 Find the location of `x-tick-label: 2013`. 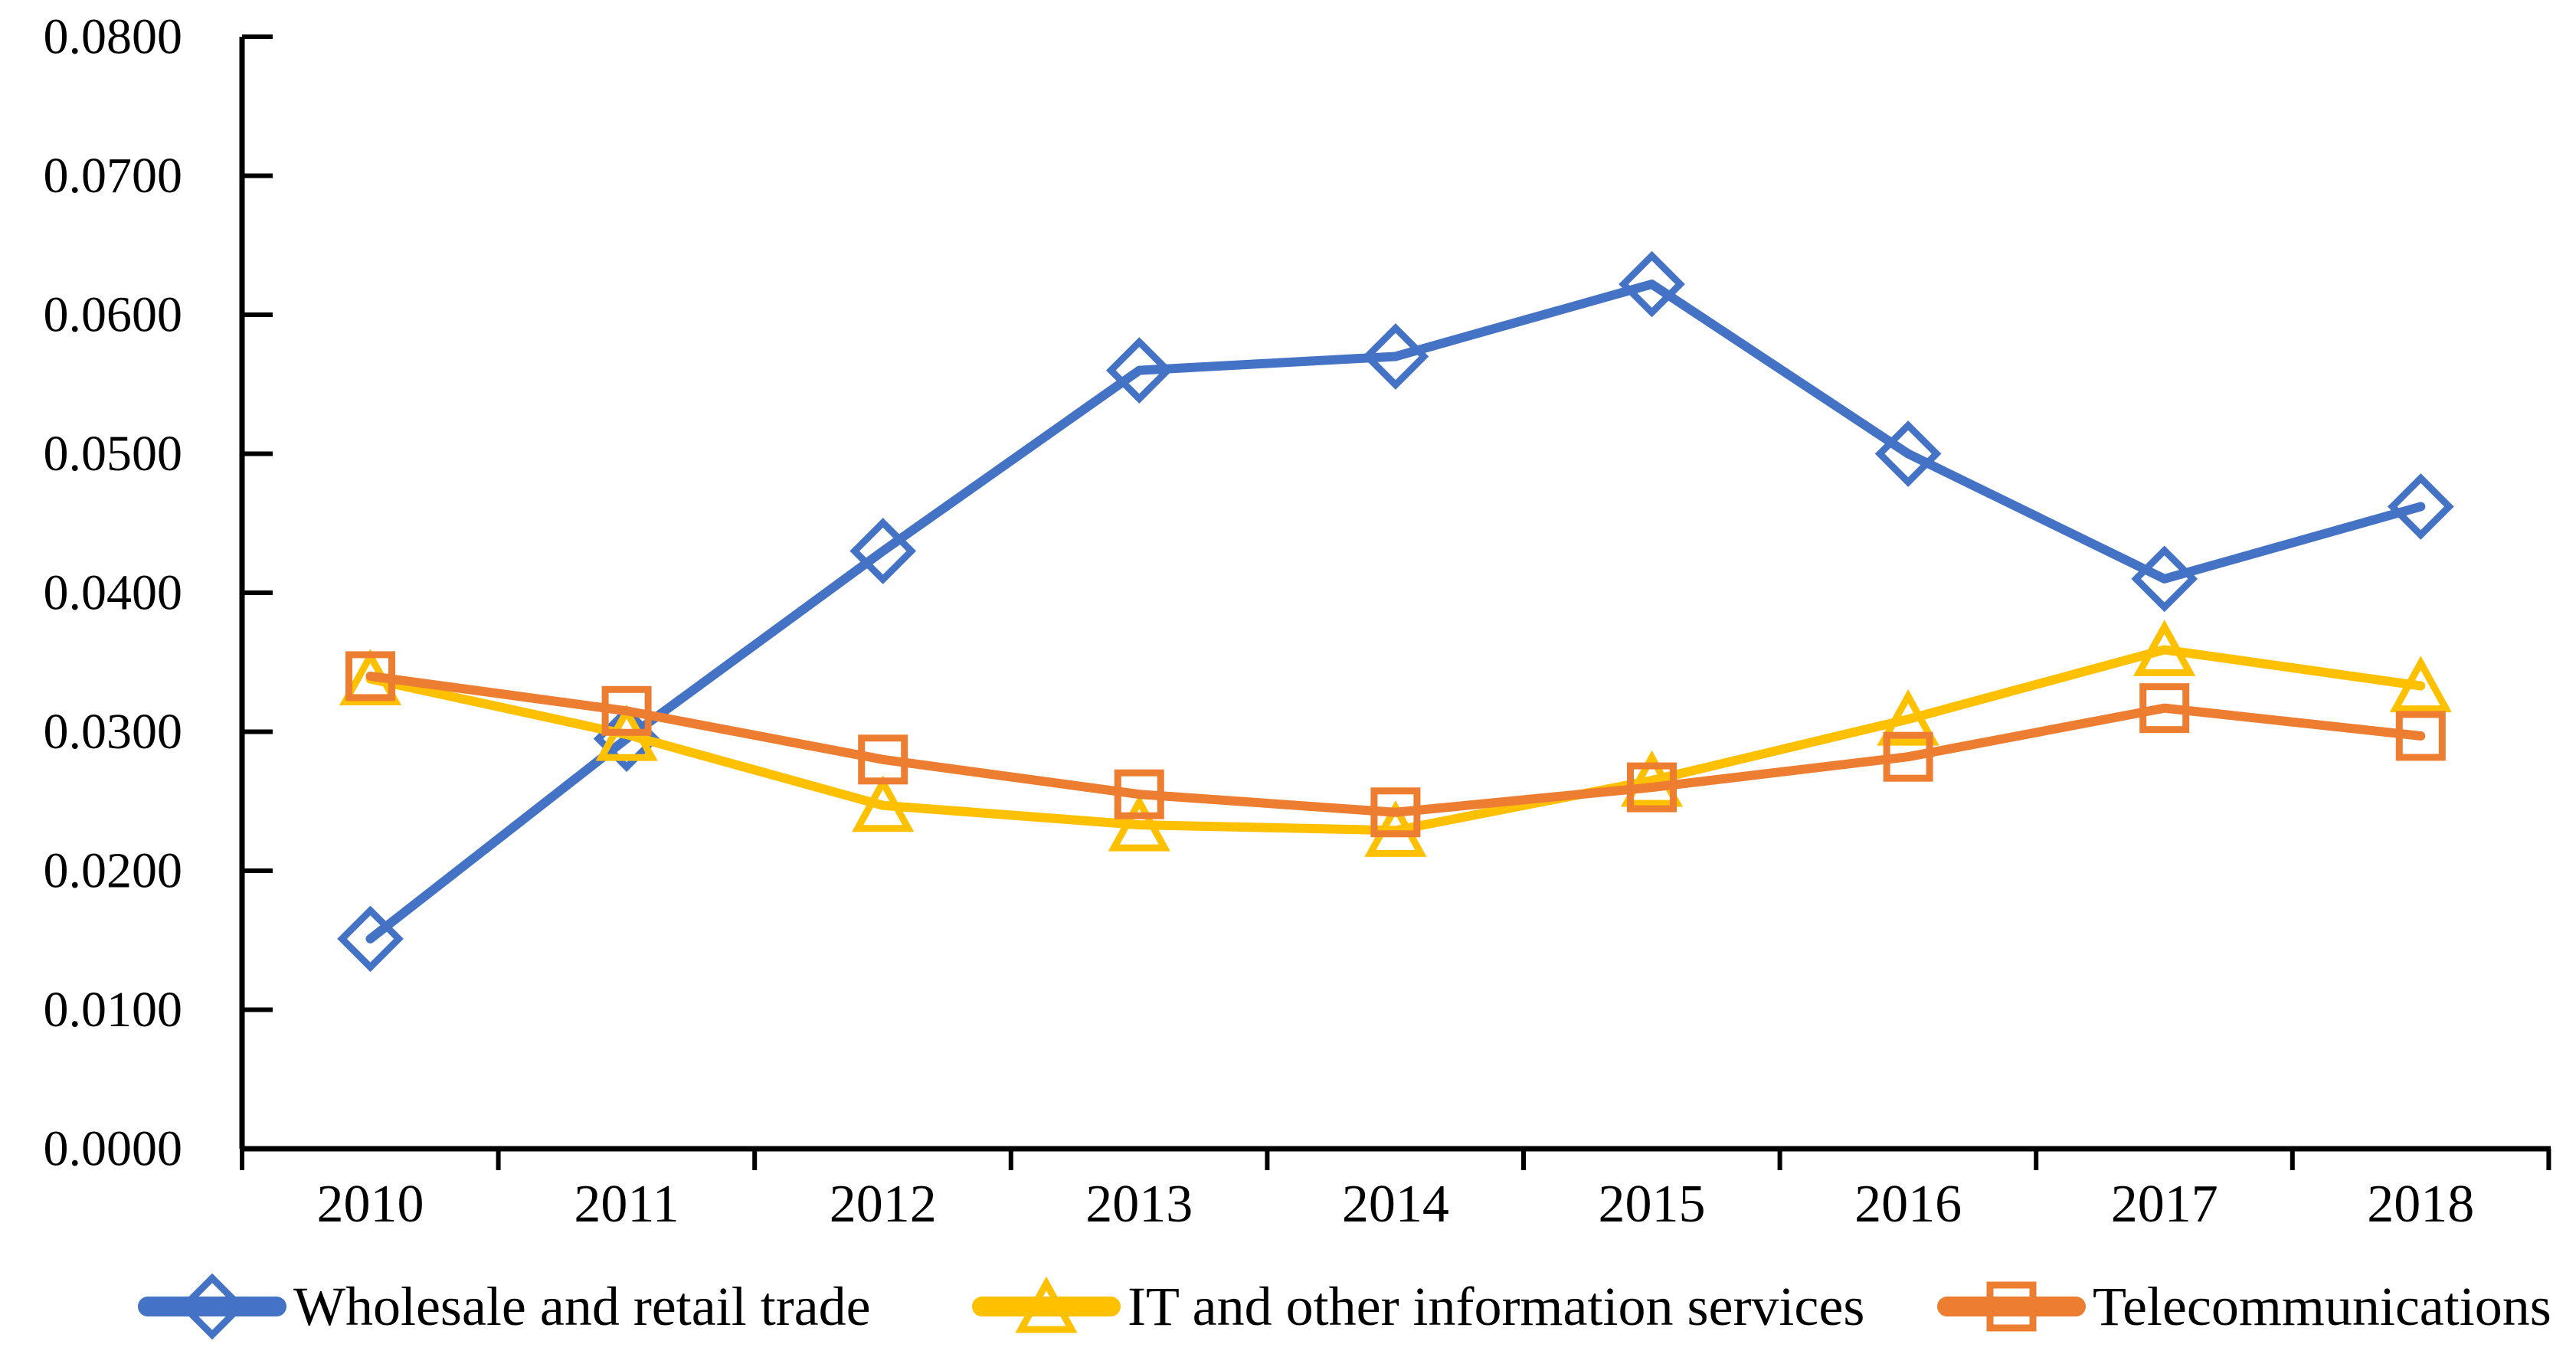

x-tick-label: 2013 is located at coordinates (1139, 1205).